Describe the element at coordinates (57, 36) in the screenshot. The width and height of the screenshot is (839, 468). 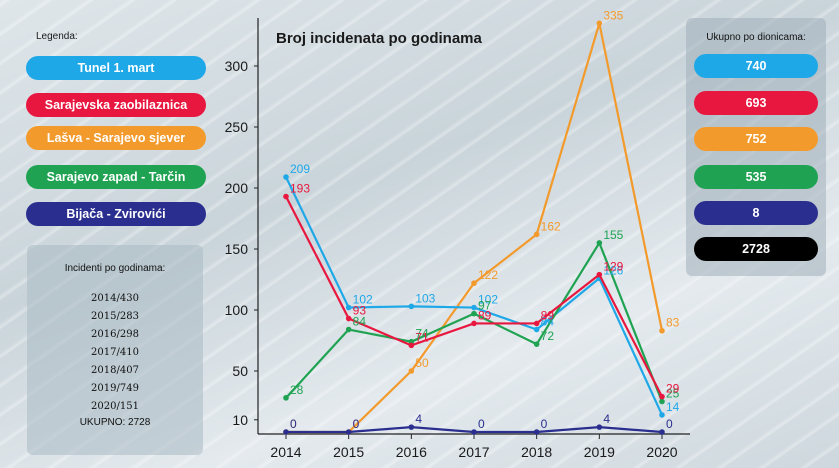
I see `legend-title: Legenda:` at that location.